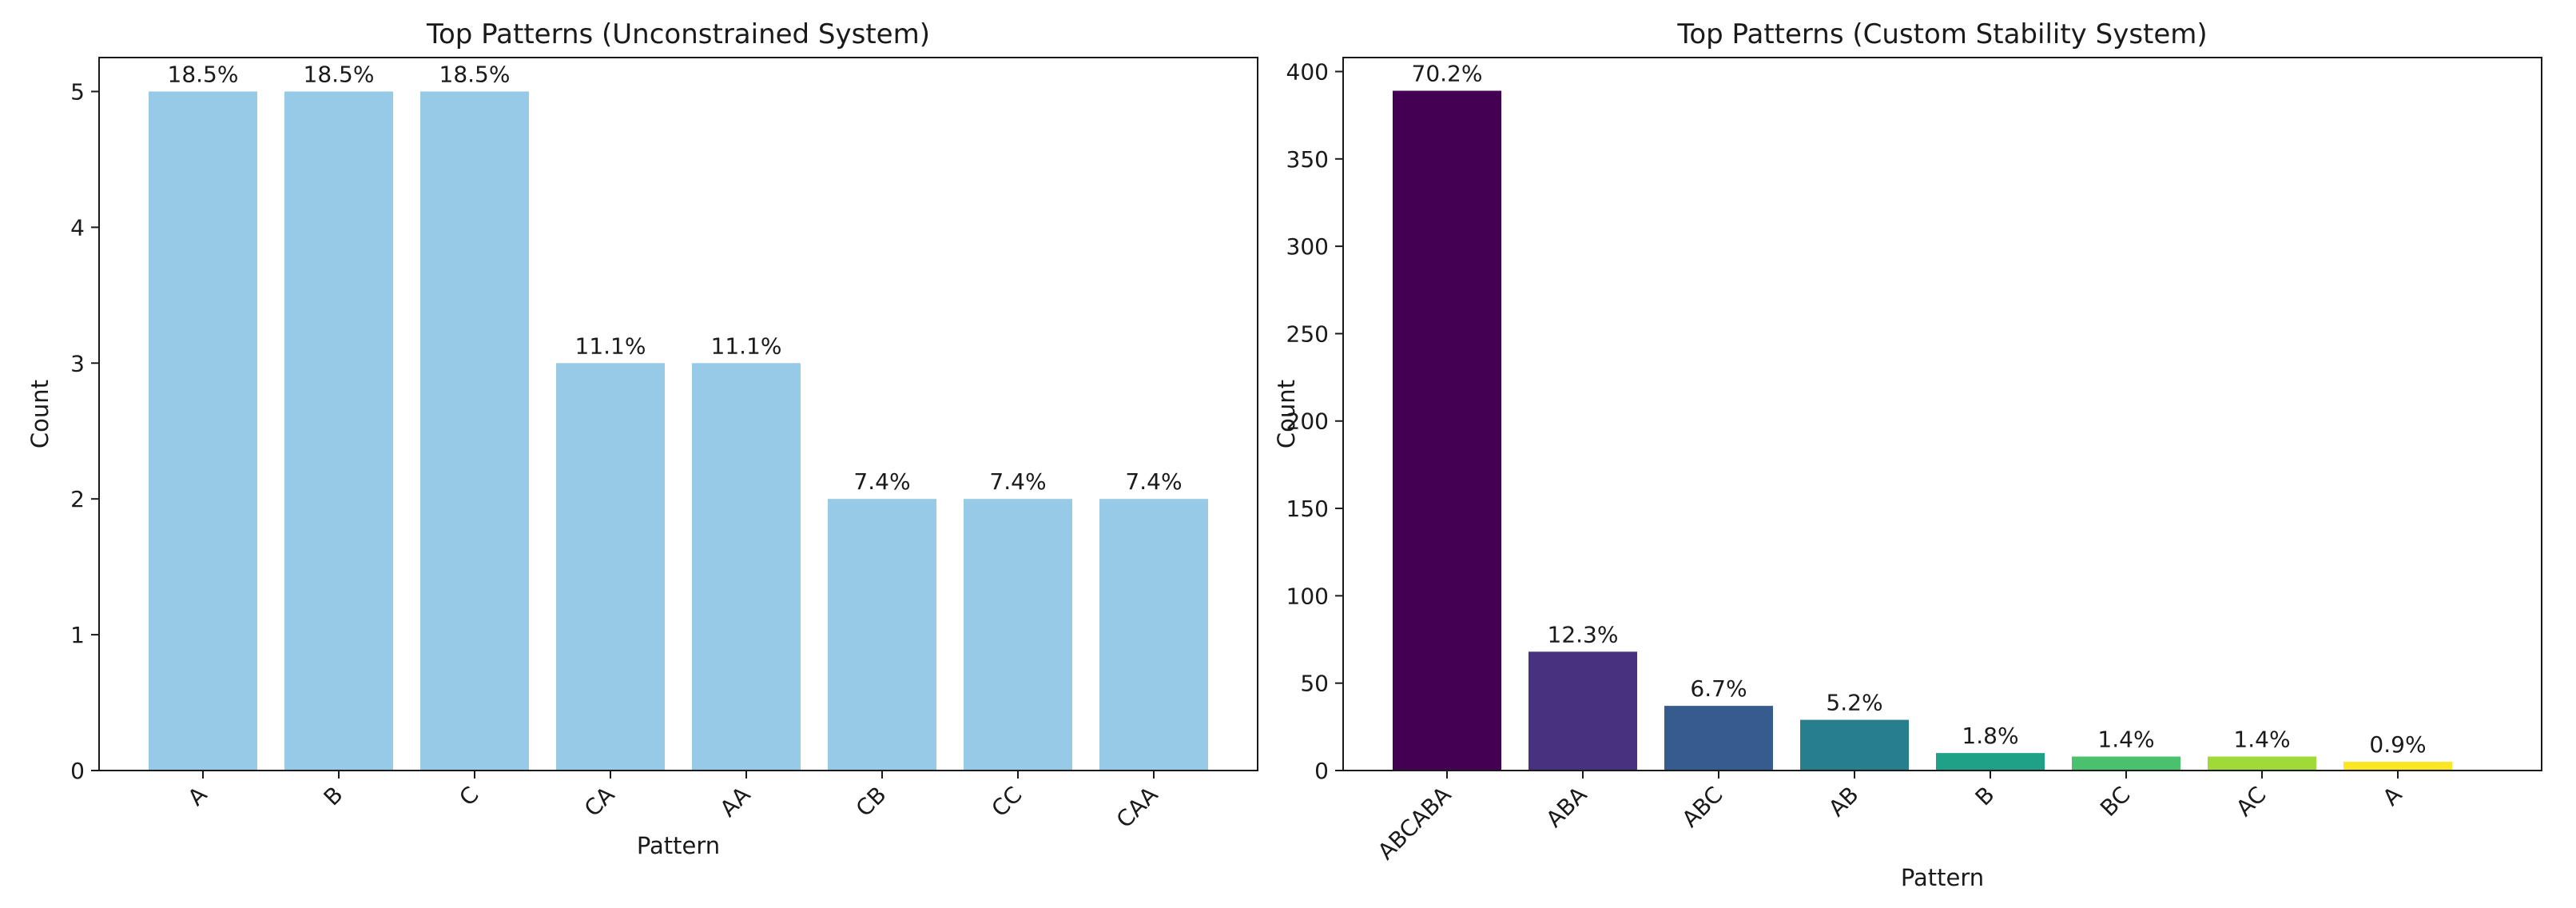 The width and height of the screenshot is (2576, 908). I want to click on bar-aba, so click(1583, 711).